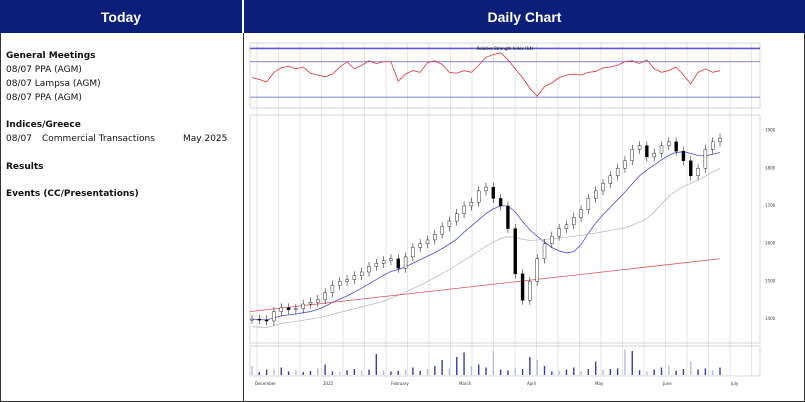 This screenshot has width=805, height=402. I want to click on x-axis-label: March, so click(465, 383).